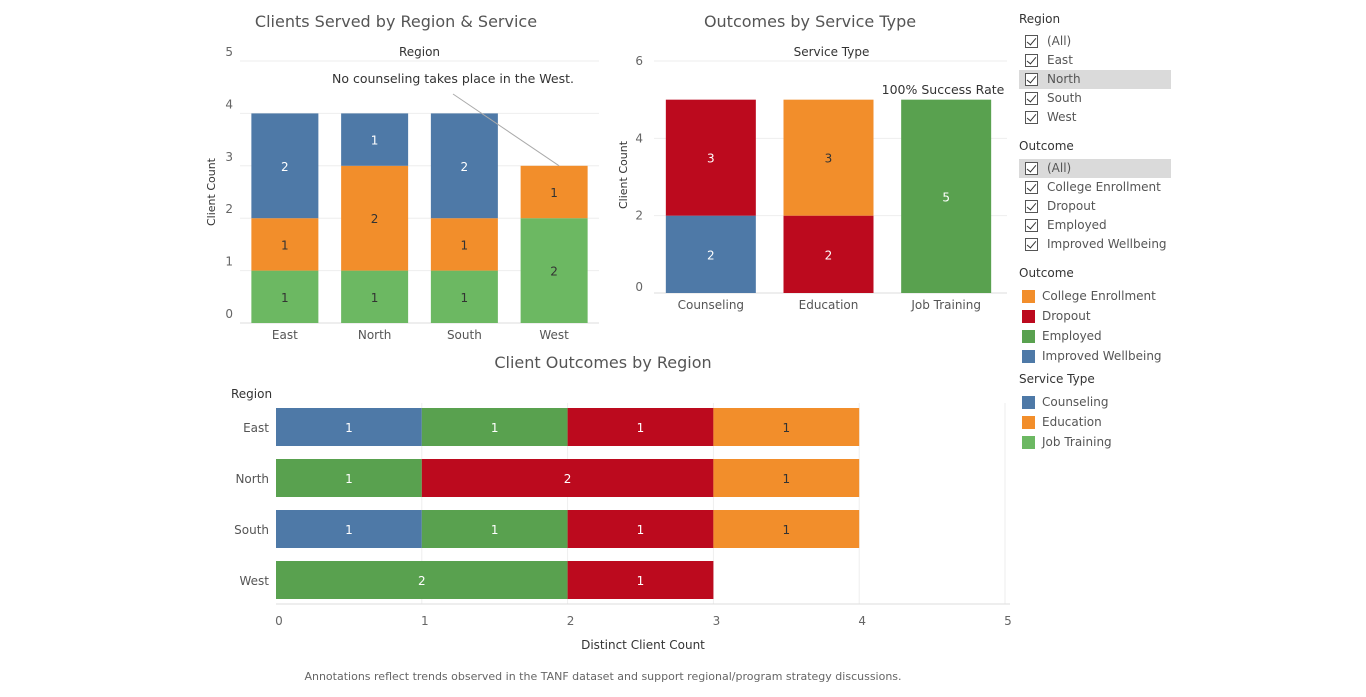  Describe the element at coordinates (375, 335) in the screenshot. I see `chart1-xtick: North` at that location.